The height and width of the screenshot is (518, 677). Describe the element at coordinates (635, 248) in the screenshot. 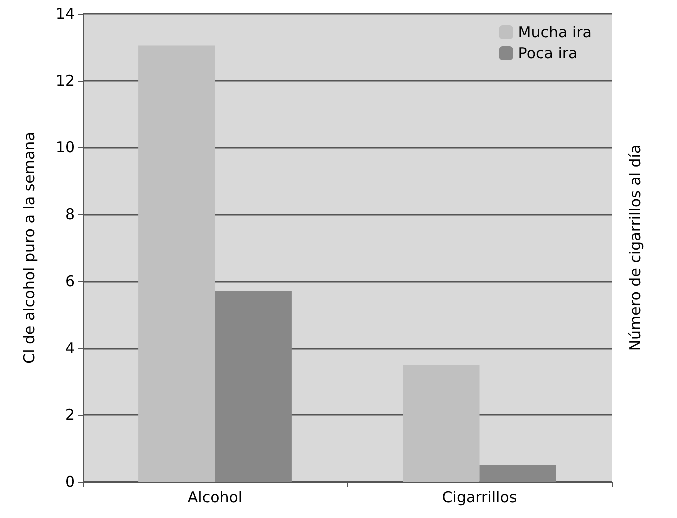

I see `y2-axis-title: Número de cigarrillos al día` at that location.